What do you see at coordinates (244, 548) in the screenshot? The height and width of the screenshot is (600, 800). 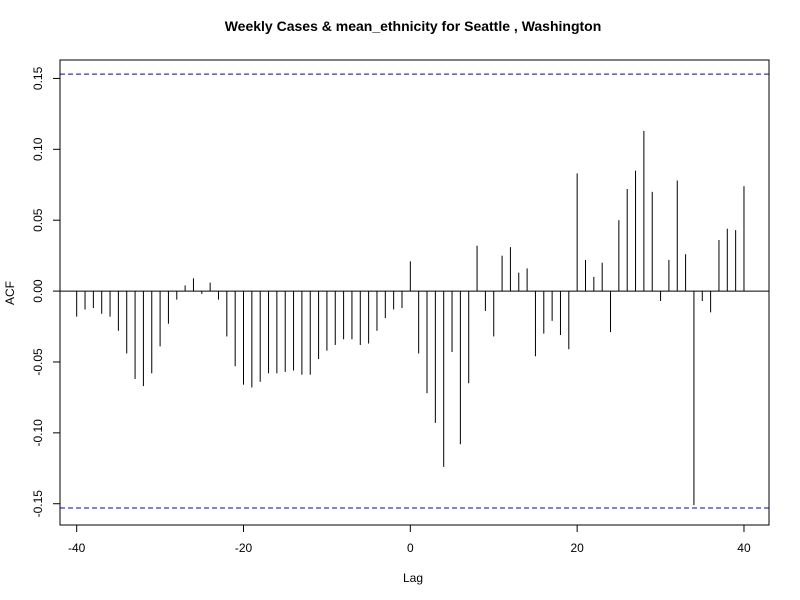 I see `x-tick-label: -20` at bounding box center [244, 548].